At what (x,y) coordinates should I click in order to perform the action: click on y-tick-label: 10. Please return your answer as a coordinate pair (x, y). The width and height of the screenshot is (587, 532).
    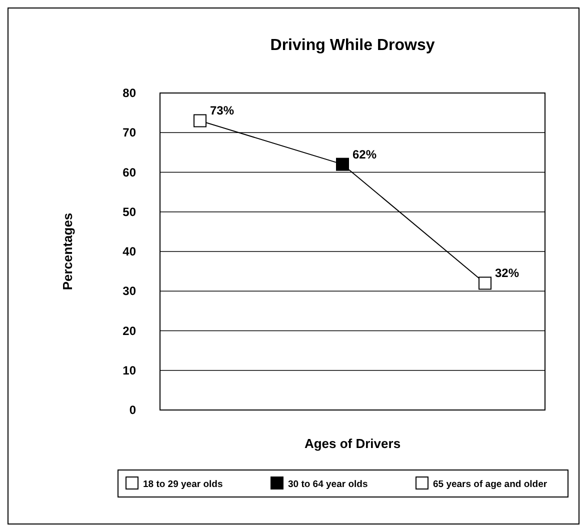
    Looking at the image, I should click on (129, 370).